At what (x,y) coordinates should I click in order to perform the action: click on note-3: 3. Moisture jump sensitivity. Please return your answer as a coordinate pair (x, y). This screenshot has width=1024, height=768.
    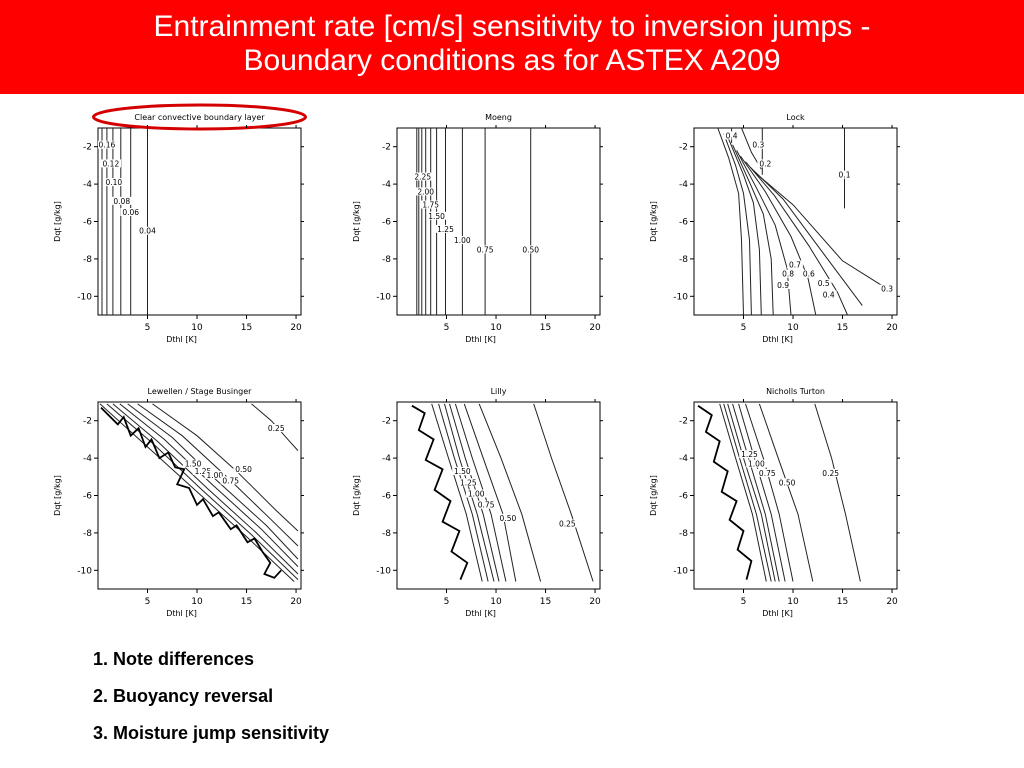
    Looking at the image, I should click on (211, 733).